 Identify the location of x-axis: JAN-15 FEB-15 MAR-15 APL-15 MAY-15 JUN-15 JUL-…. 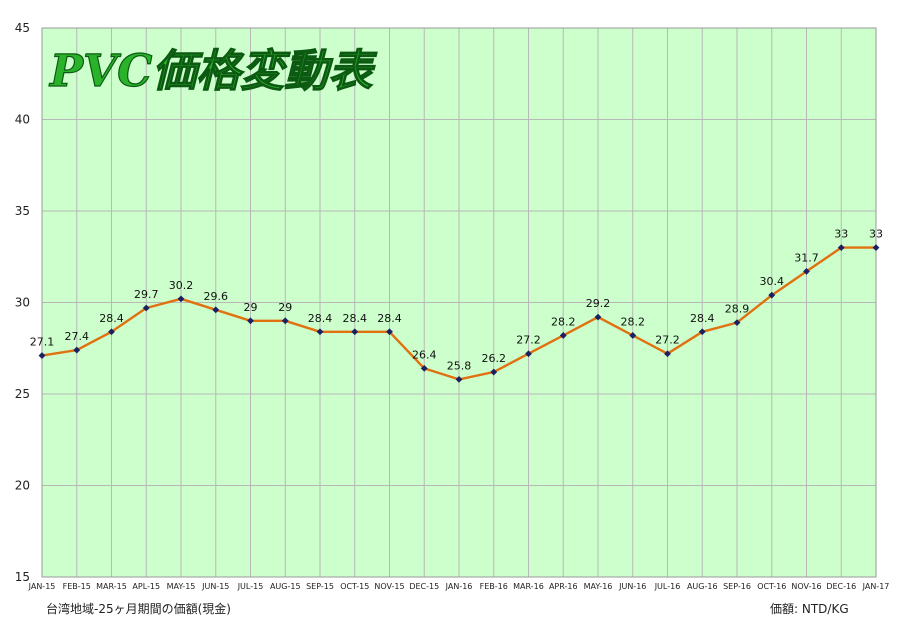
(459, 586).